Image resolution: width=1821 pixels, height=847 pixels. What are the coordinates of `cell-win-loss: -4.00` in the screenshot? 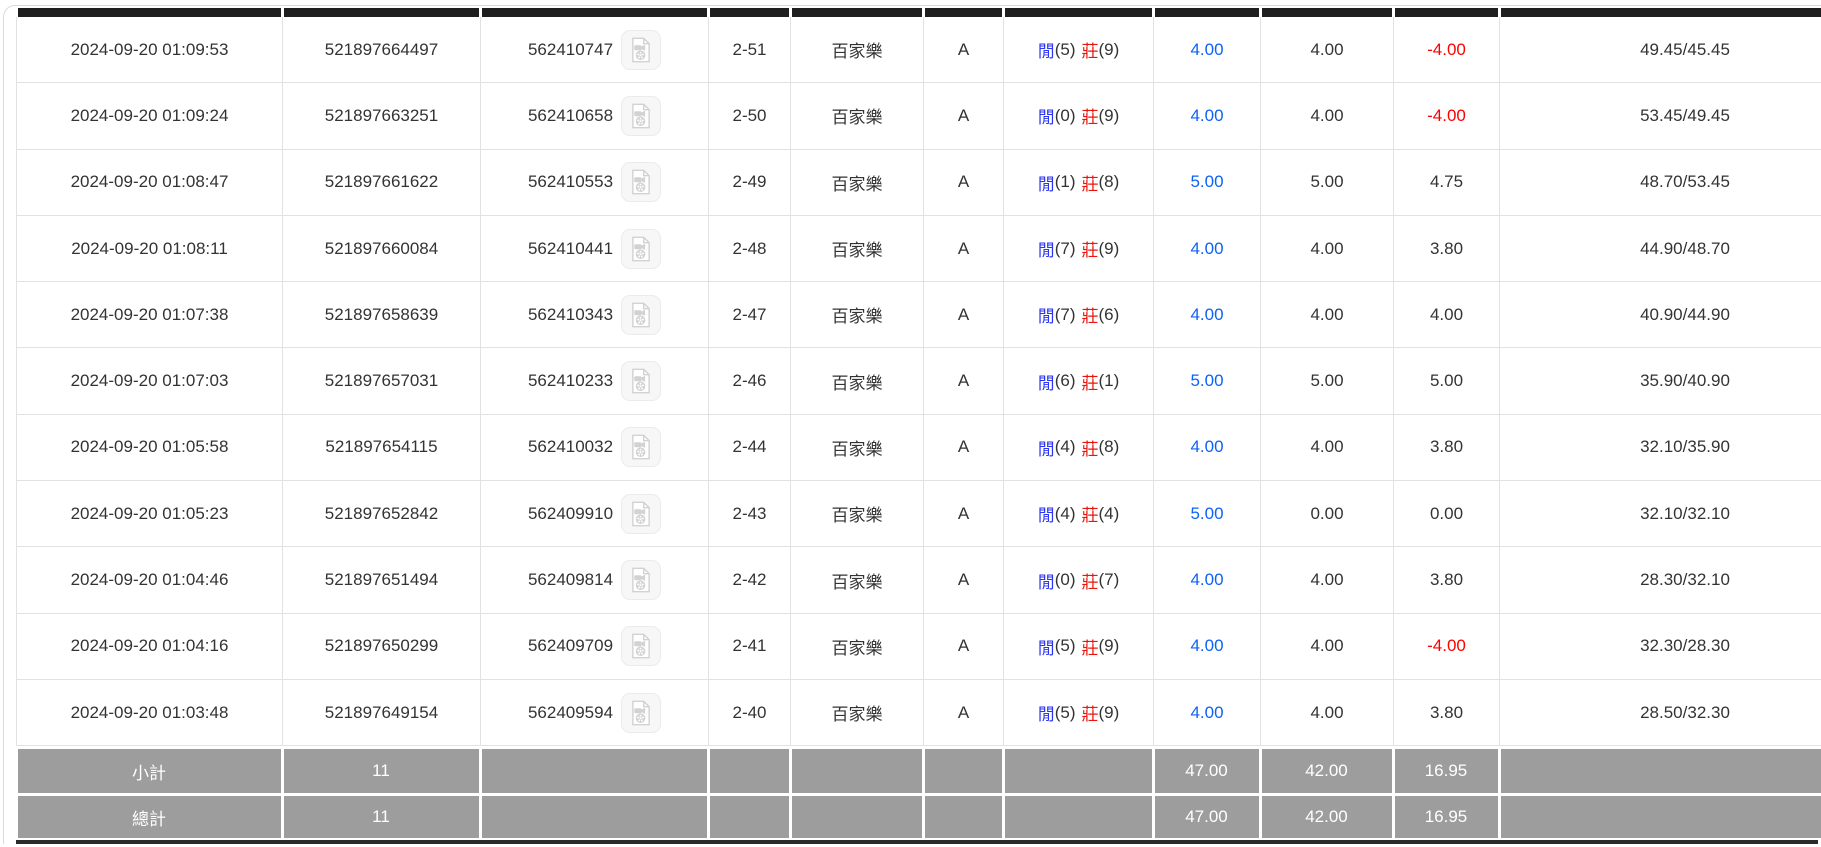 It's located at (1447, 646).